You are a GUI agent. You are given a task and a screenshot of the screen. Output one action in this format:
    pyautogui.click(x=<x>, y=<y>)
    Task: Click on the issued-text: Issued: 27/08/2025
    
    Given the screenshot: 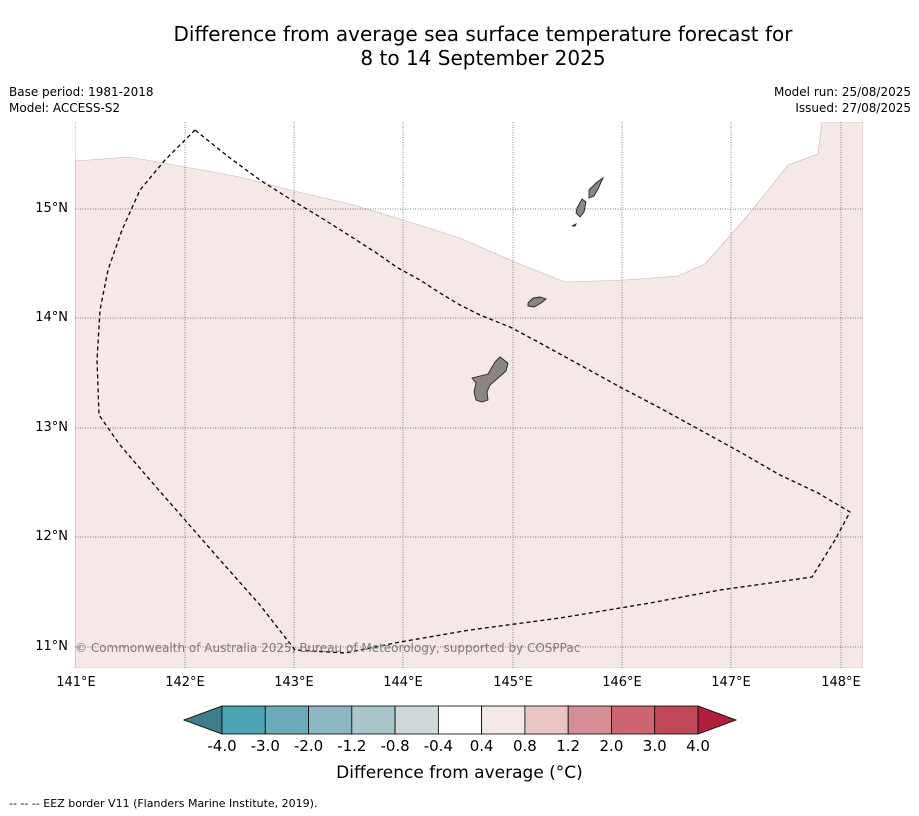 What is the action you would take?
    pyautogui.click(x=853, y=108)
    